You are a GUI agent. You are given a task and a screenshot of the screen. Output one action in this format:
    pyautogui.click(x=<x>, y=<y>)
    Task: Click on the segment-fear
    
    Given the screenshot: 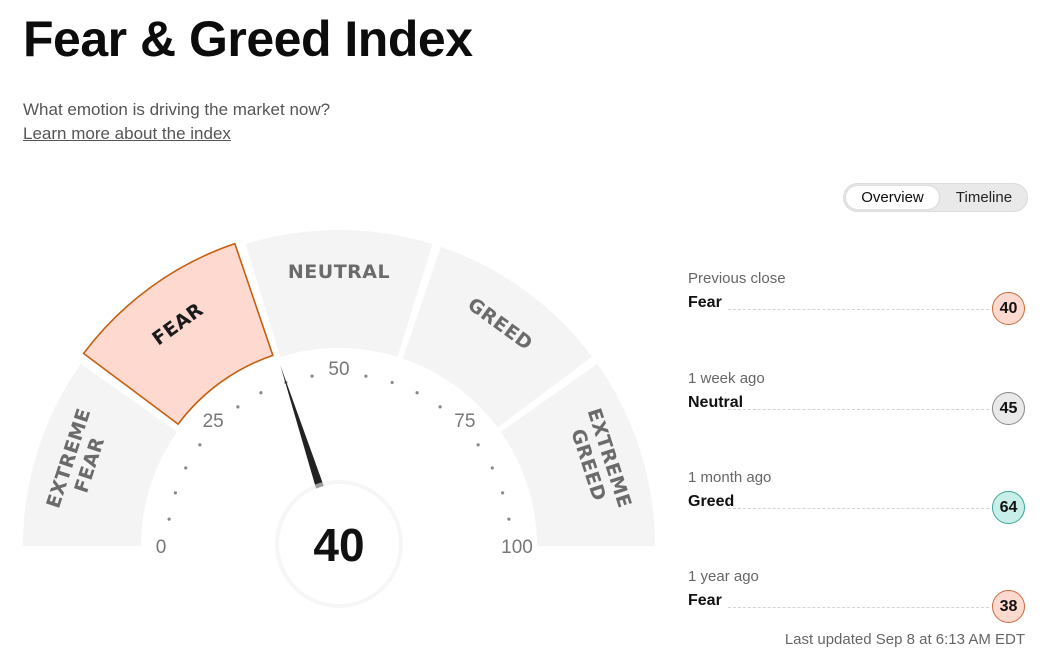 What is the action you would take?
    pyautogui.click(x=178, y=334)
    